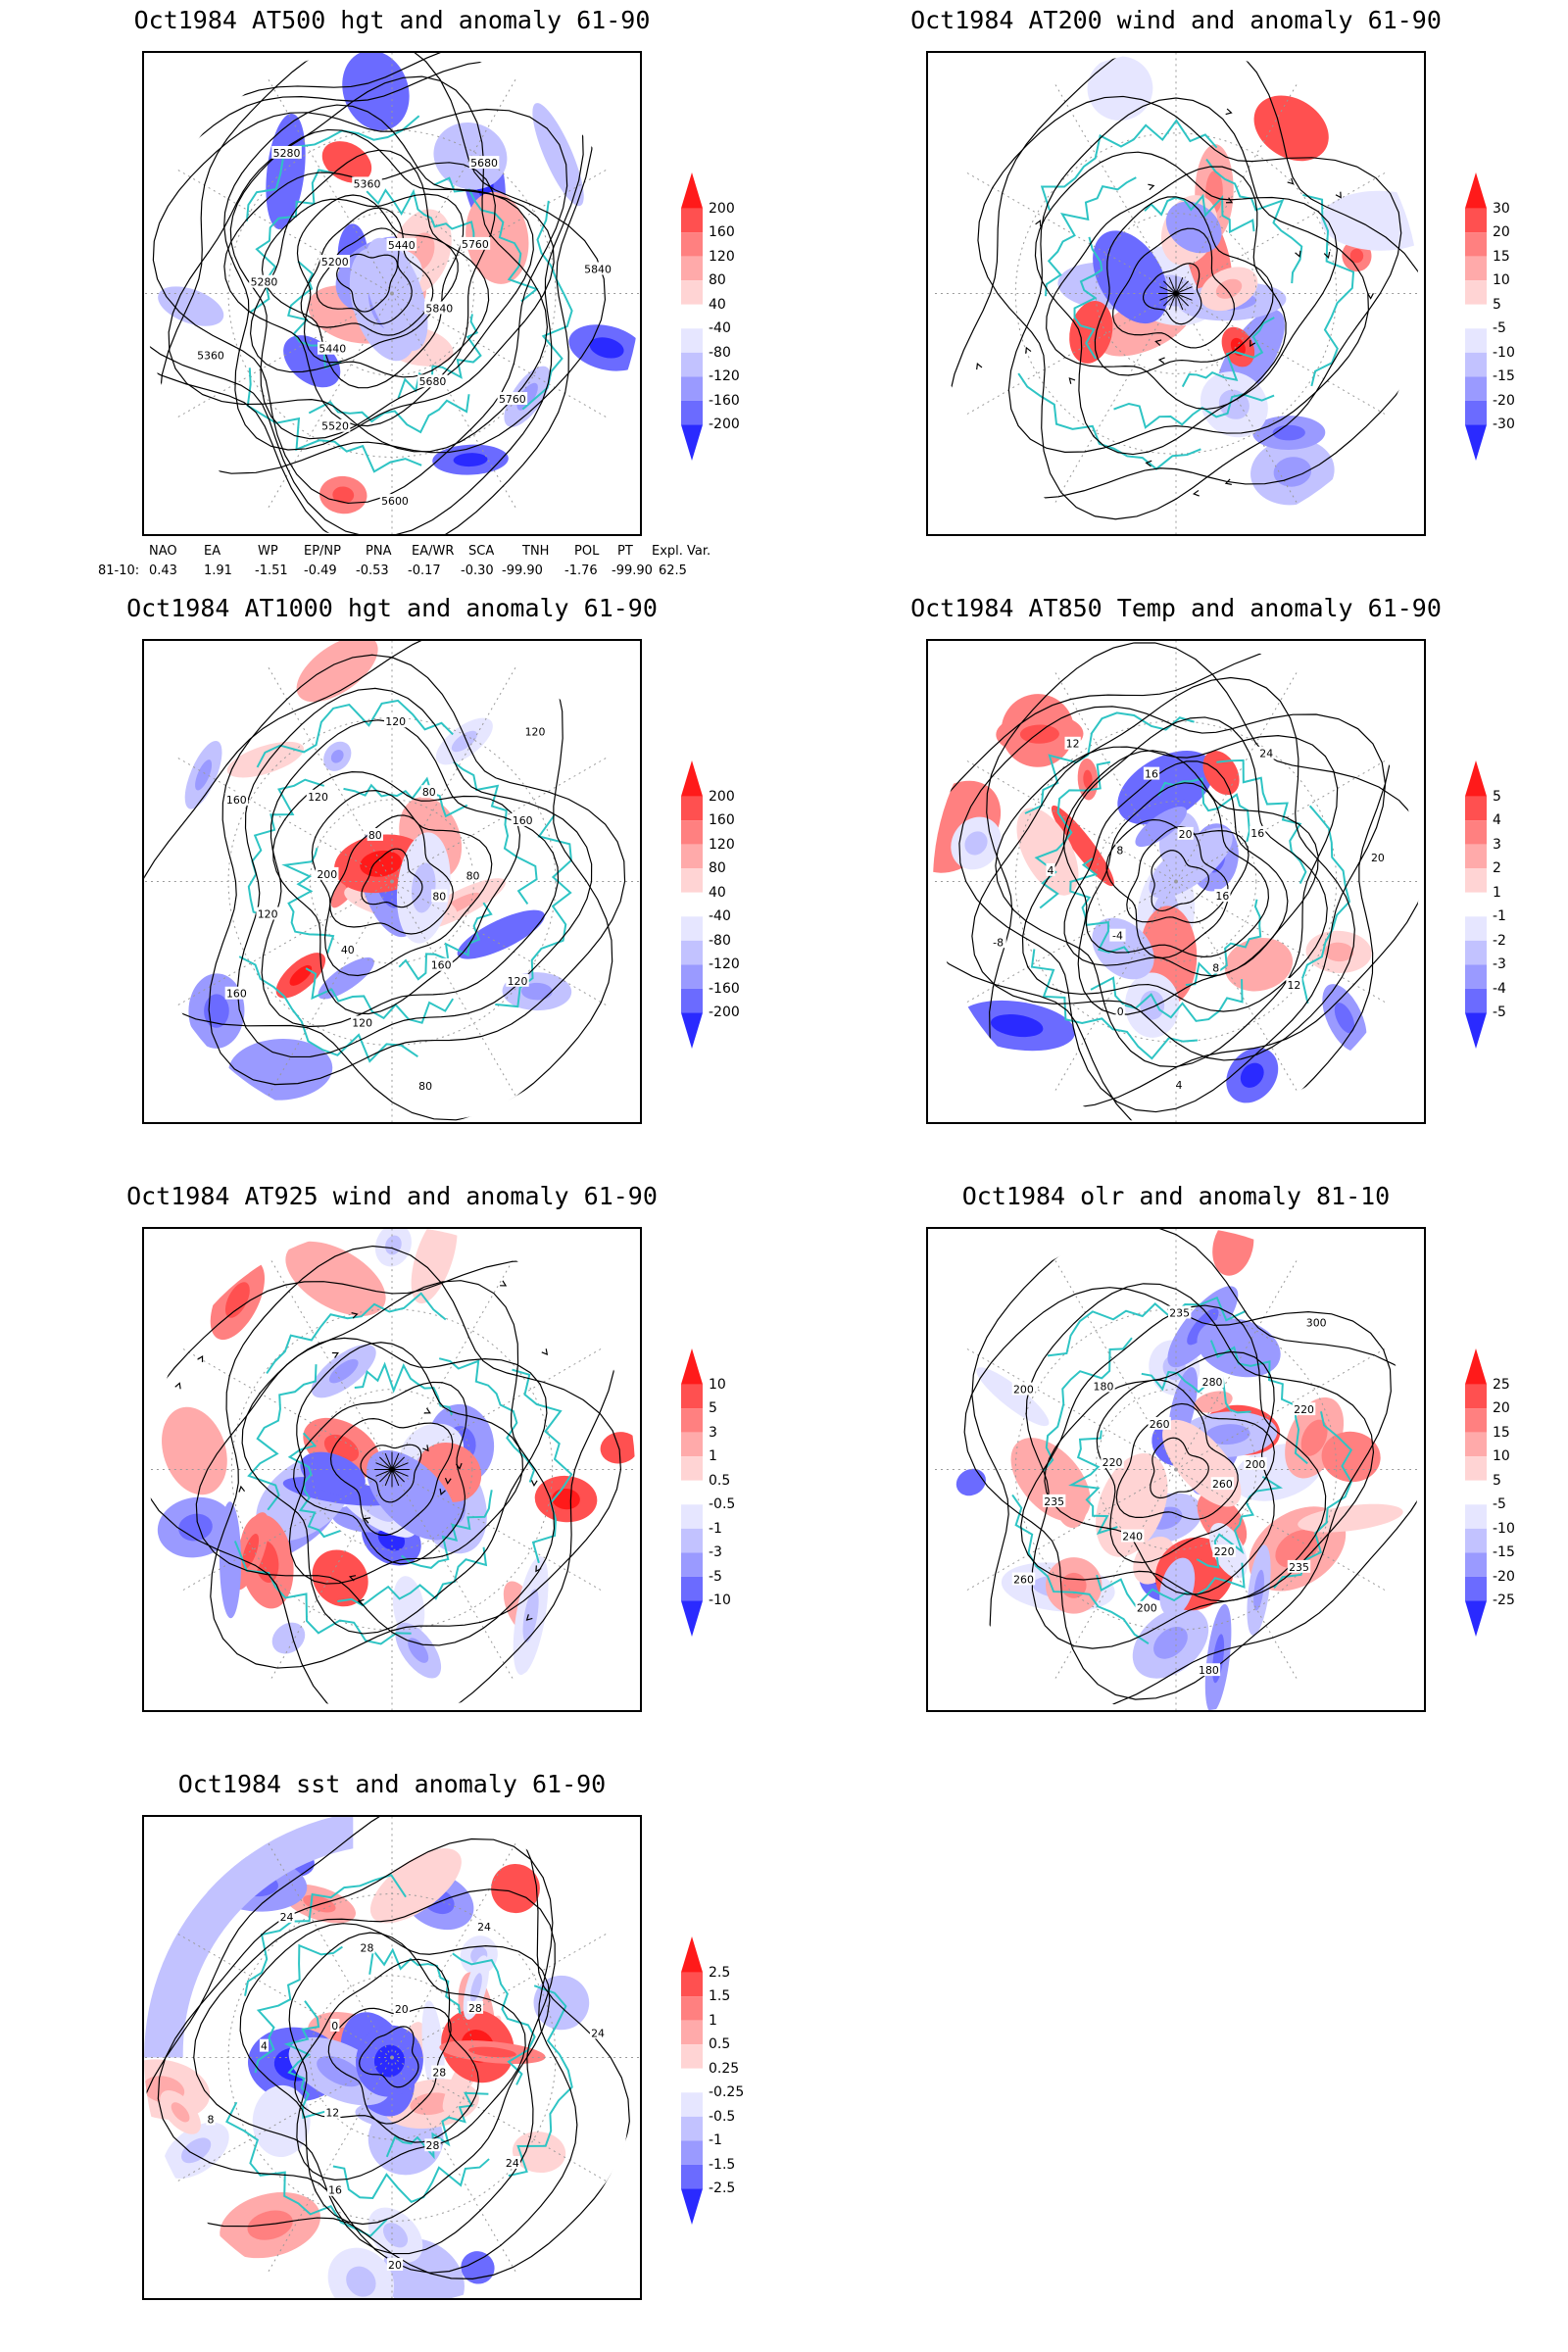  I want to click on colorbar-tick-label: 1, so click(713, 1456).